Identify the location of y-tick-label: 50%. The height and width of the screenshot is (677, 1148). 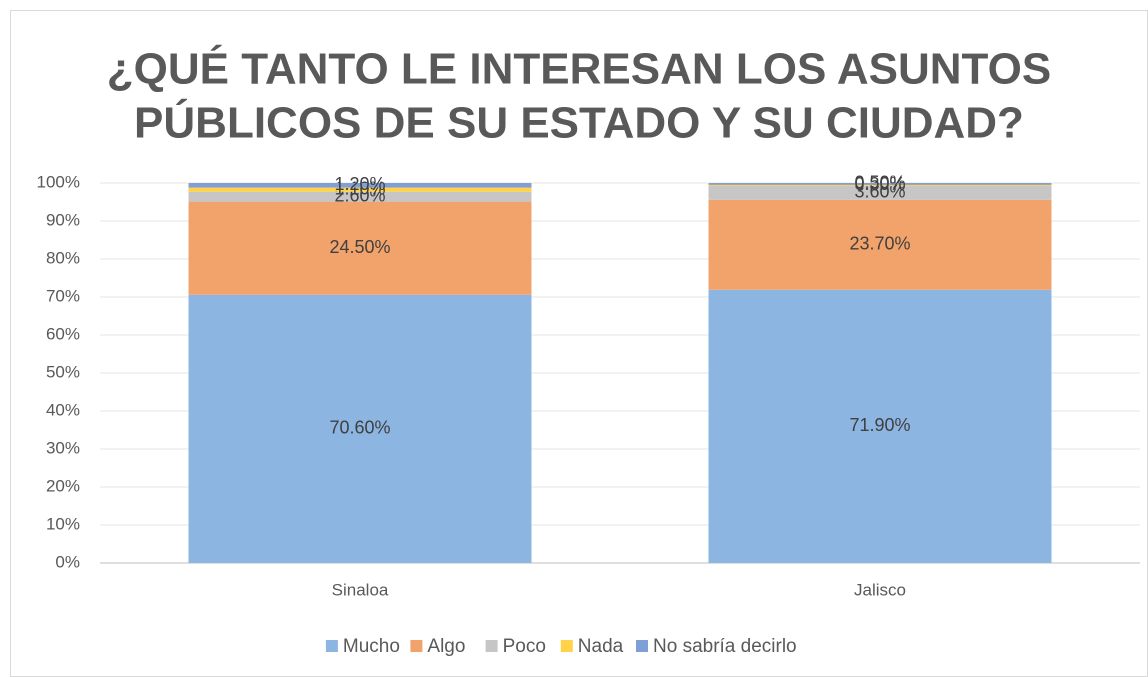
(63, 371).